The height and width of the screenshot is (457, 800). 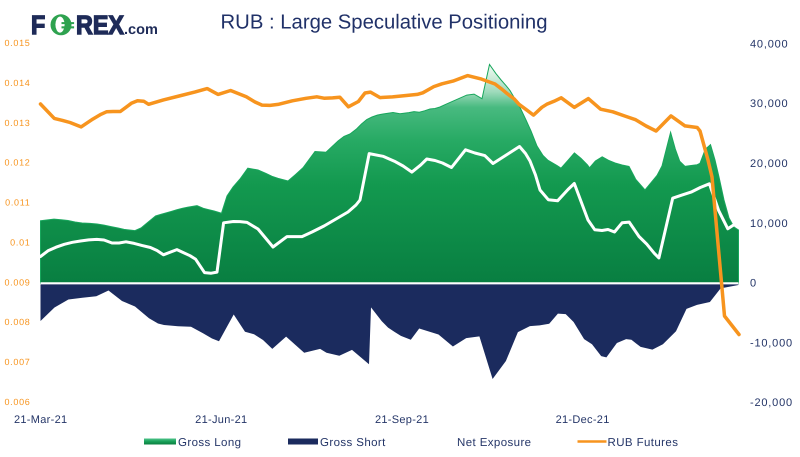 What do you see at coordinates (769, 104) in the screenshot?
I see `svg-text: 30,000` at bounding box center [769, 104].